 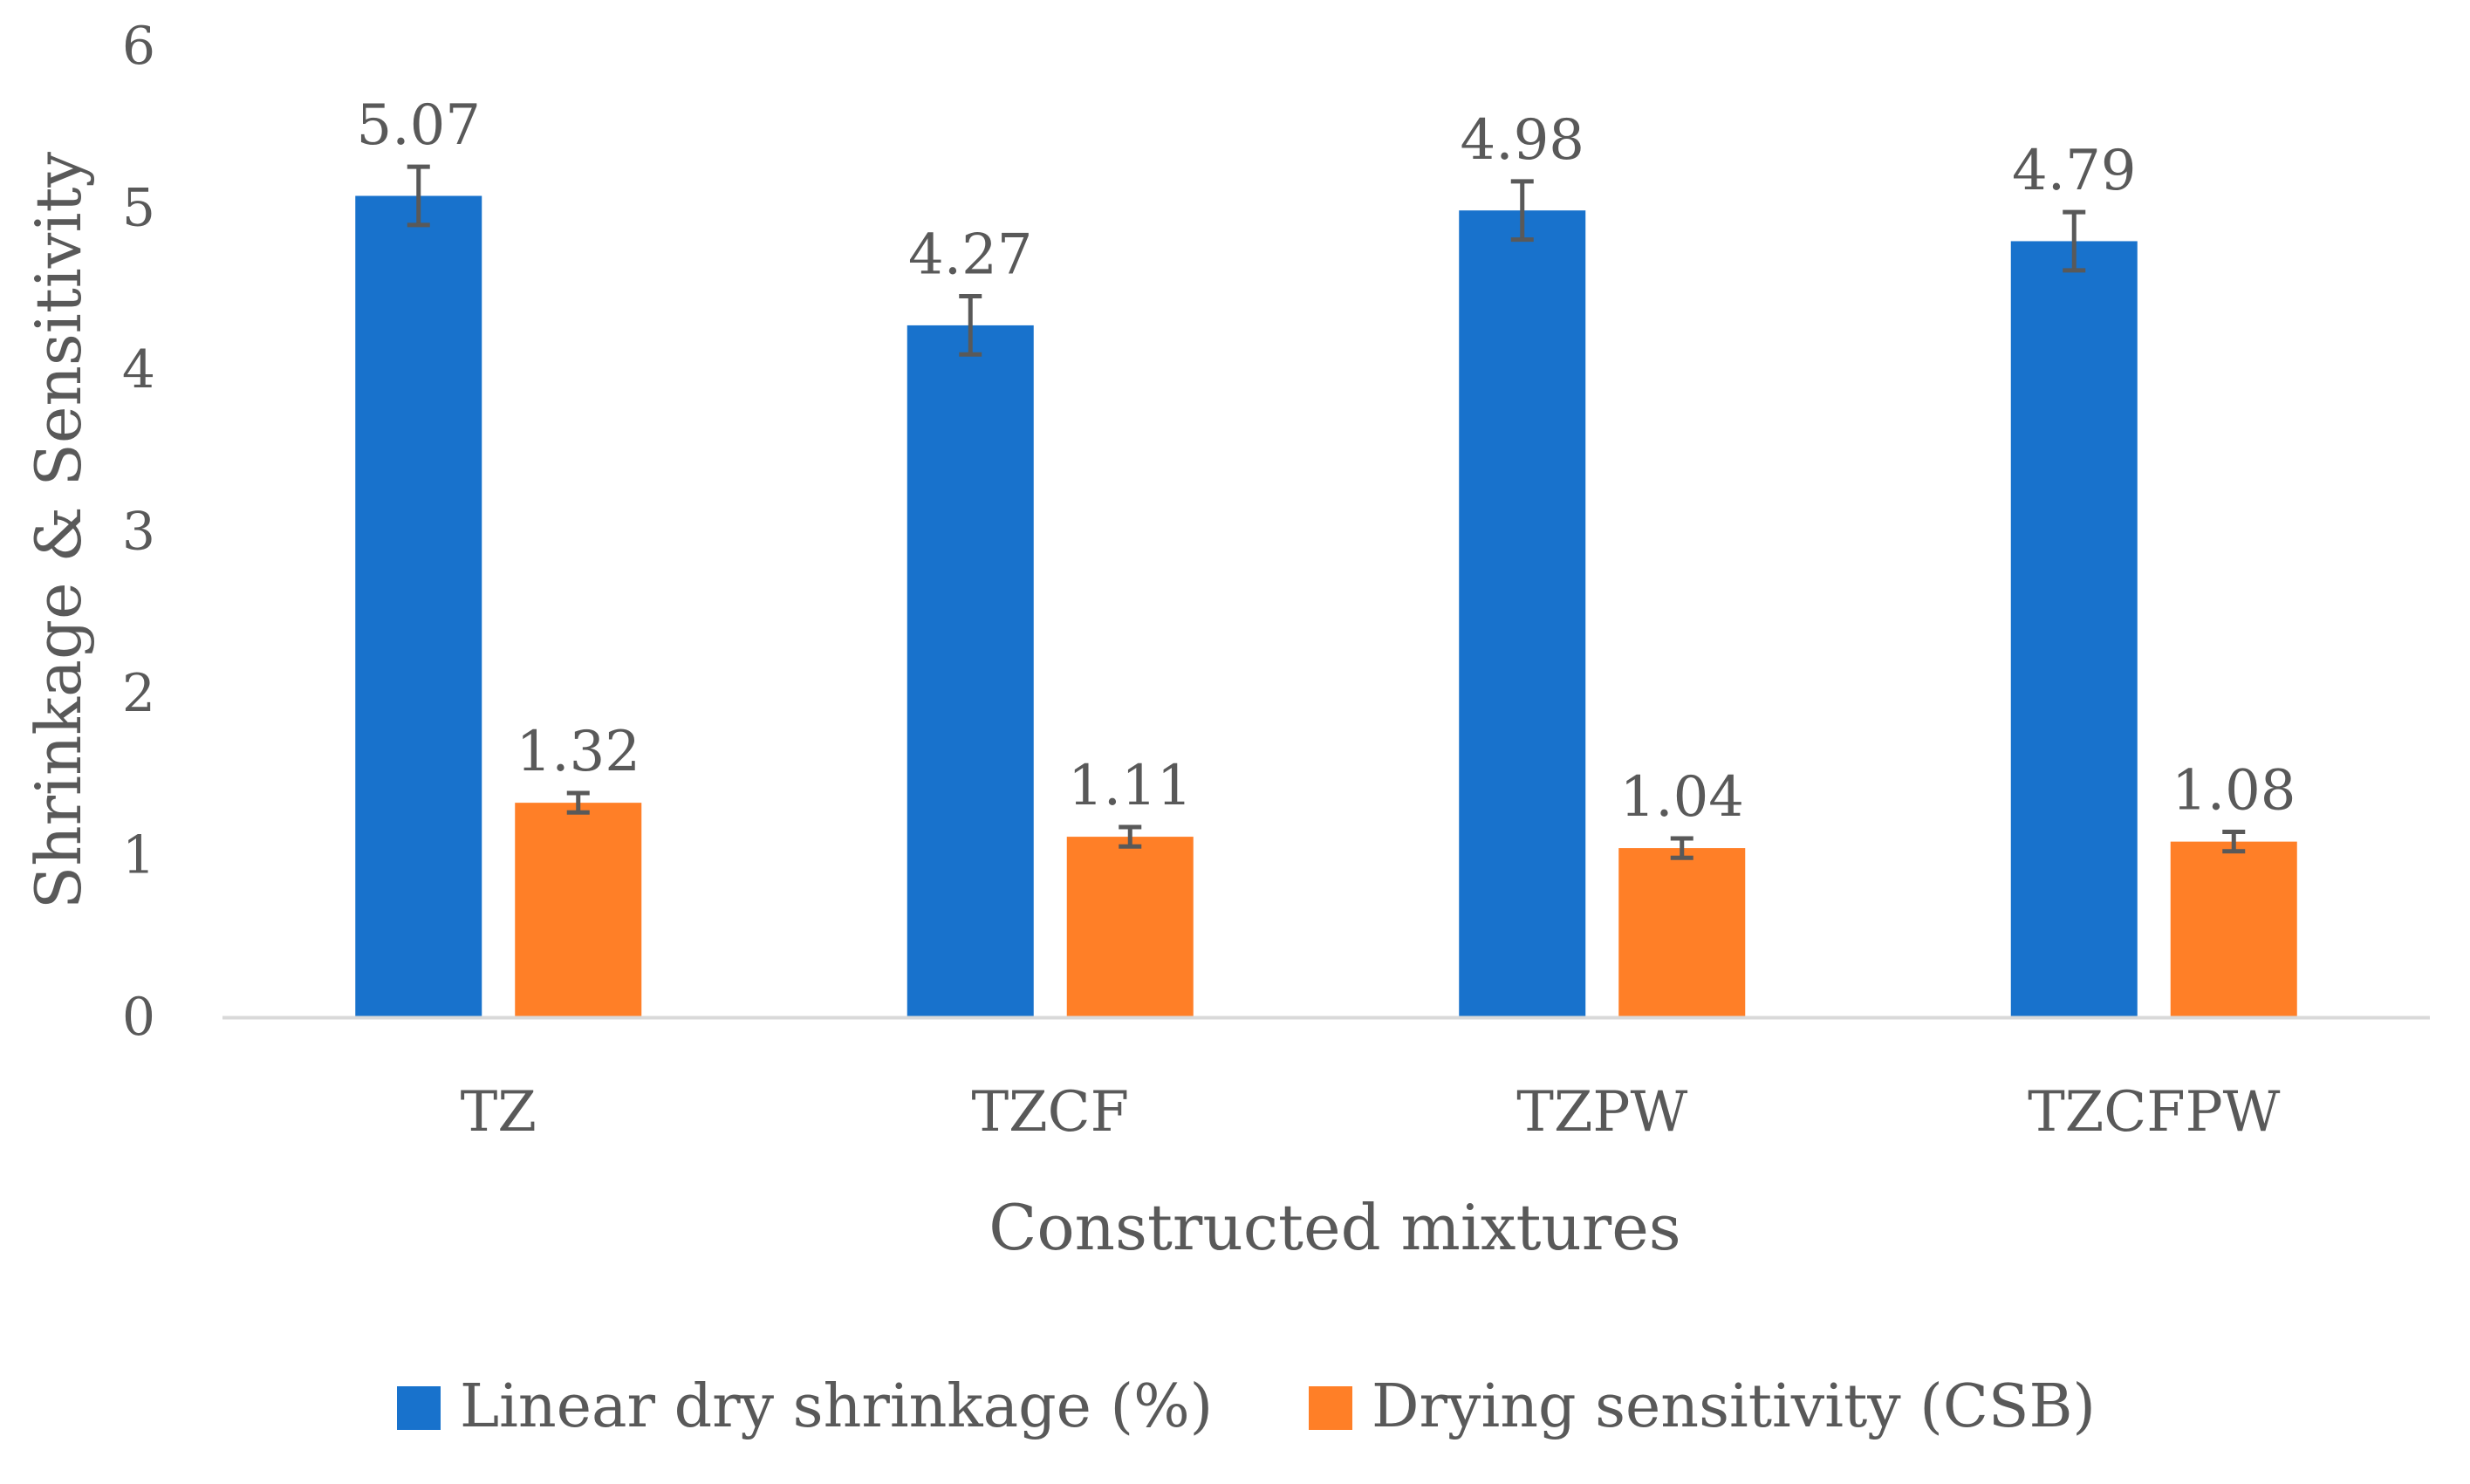 What do you see at coordinates (579, 752) in the screenshot?
I see `data-label: 1.32` at bounding box center [579, 752].